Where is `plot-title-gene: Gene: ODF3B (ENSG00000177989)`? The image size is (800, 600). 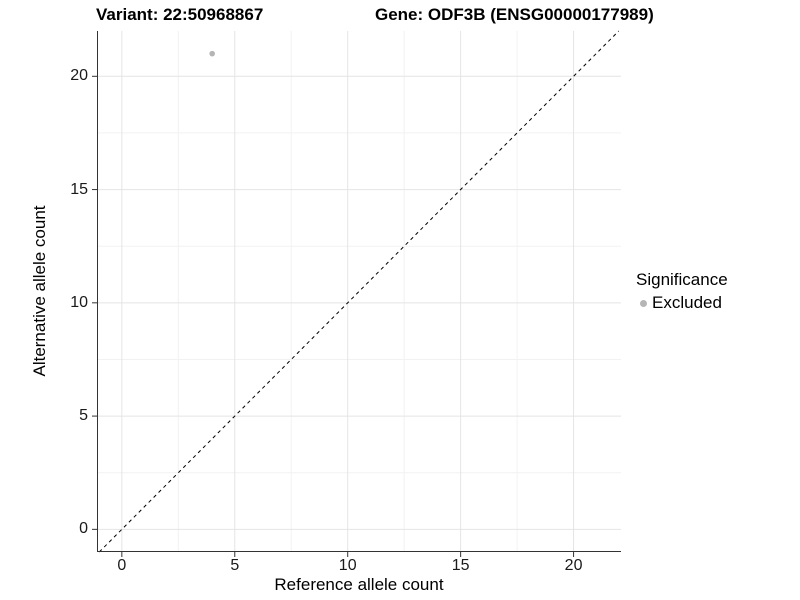
plot-title-gene: Gene: ODF3B (ENSG00000177989) is located at coordinates (514, 14).